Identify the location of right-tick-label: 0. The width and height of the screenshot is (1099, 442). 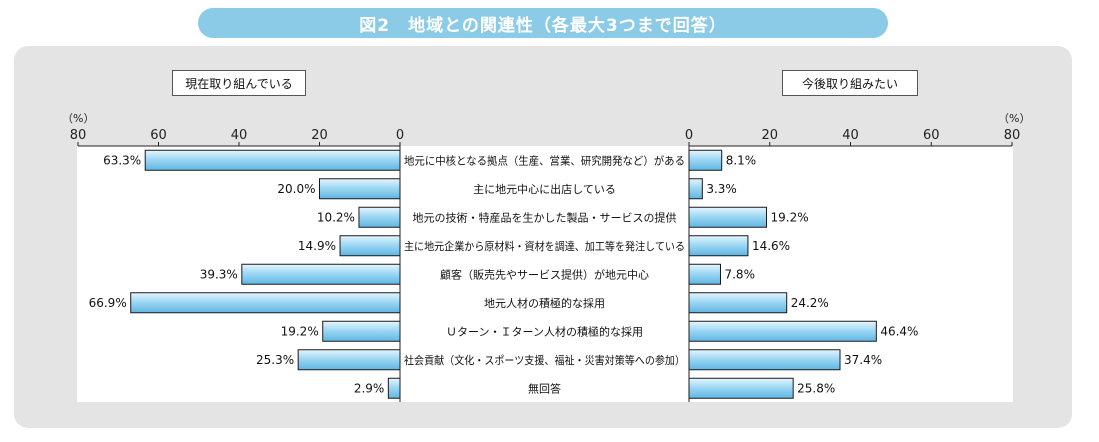
(689, 135).